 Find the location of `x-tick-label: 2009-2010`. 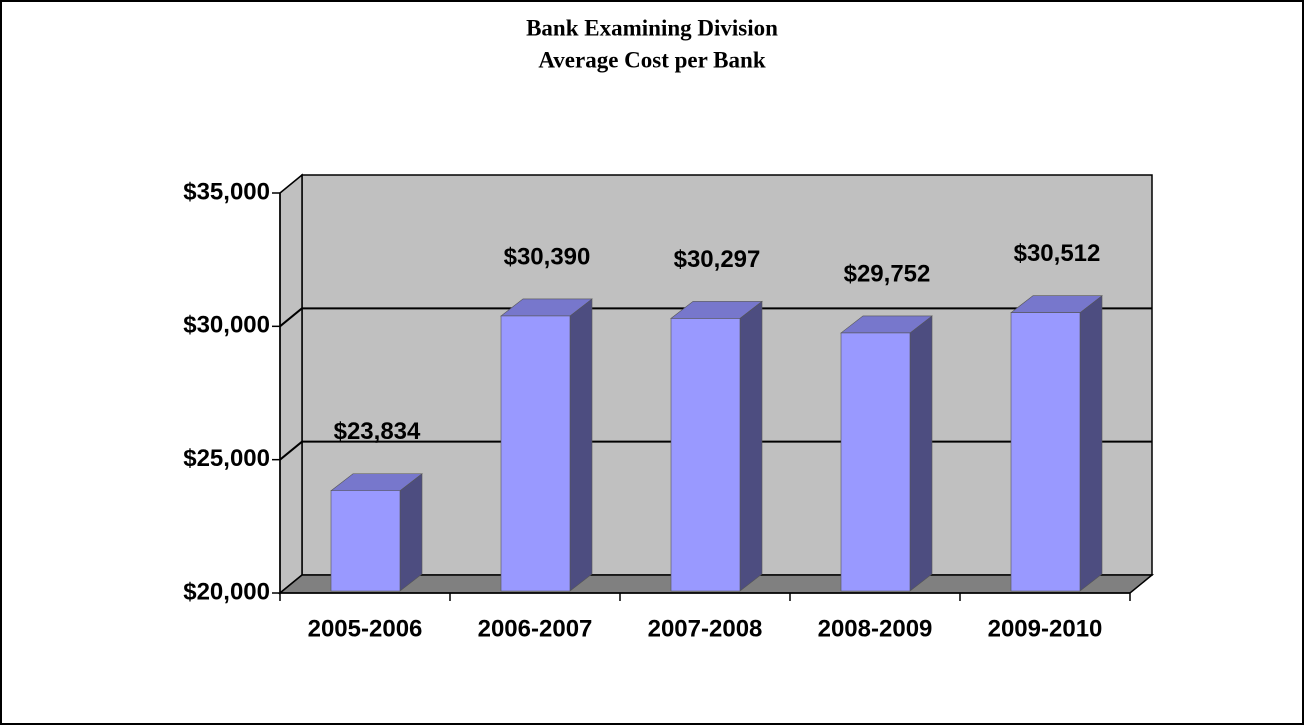

x-tick-label: 2009-2010 is located at coordinates (1045, 628).